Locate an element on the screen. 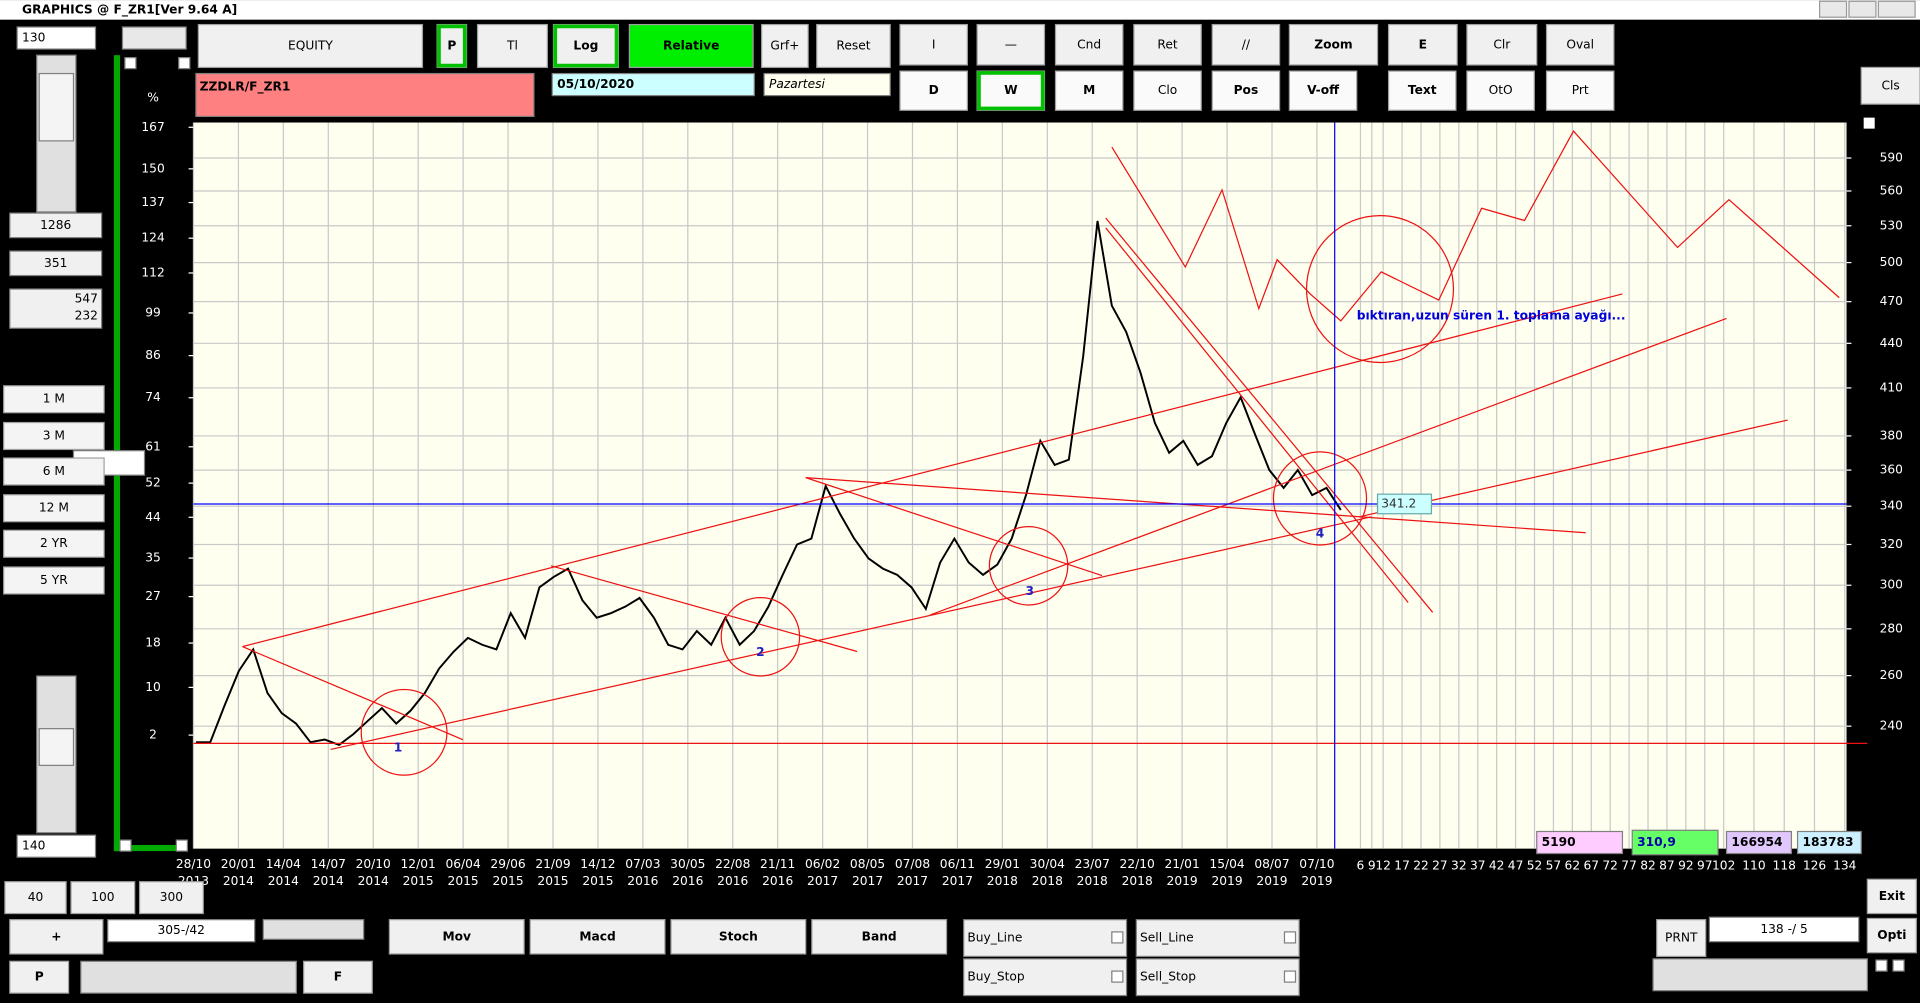 The width and height of the screenshot is (1920, 1003). percent-tick-label: 74 is located at coordinates (153, 397).